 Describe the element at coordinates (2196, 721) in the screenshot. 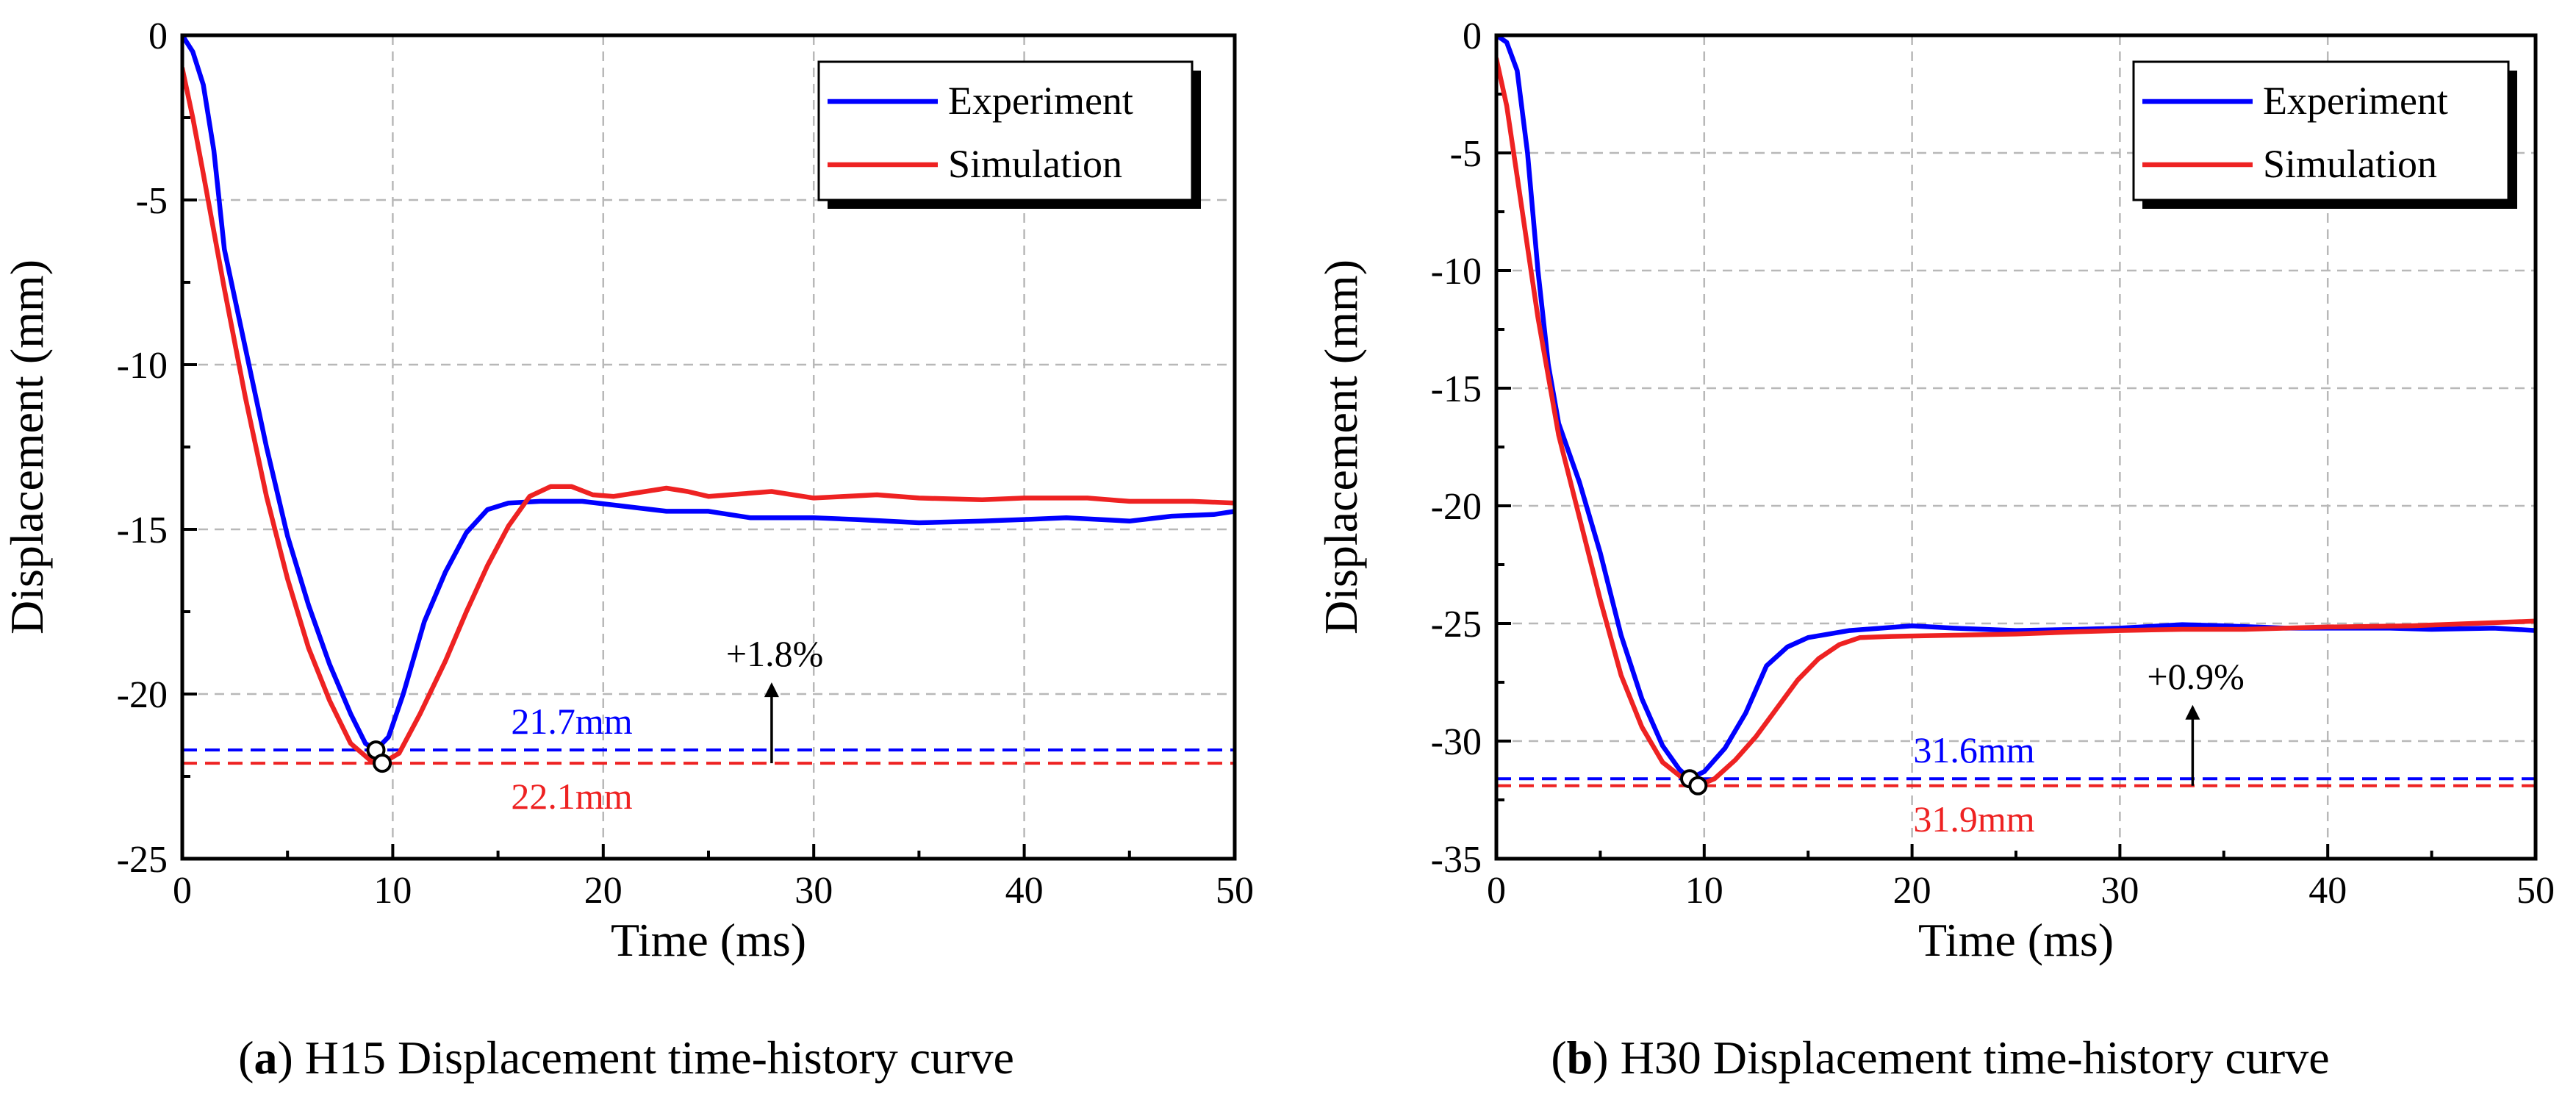

I see `difference-annotation: +0.9%` at that location.